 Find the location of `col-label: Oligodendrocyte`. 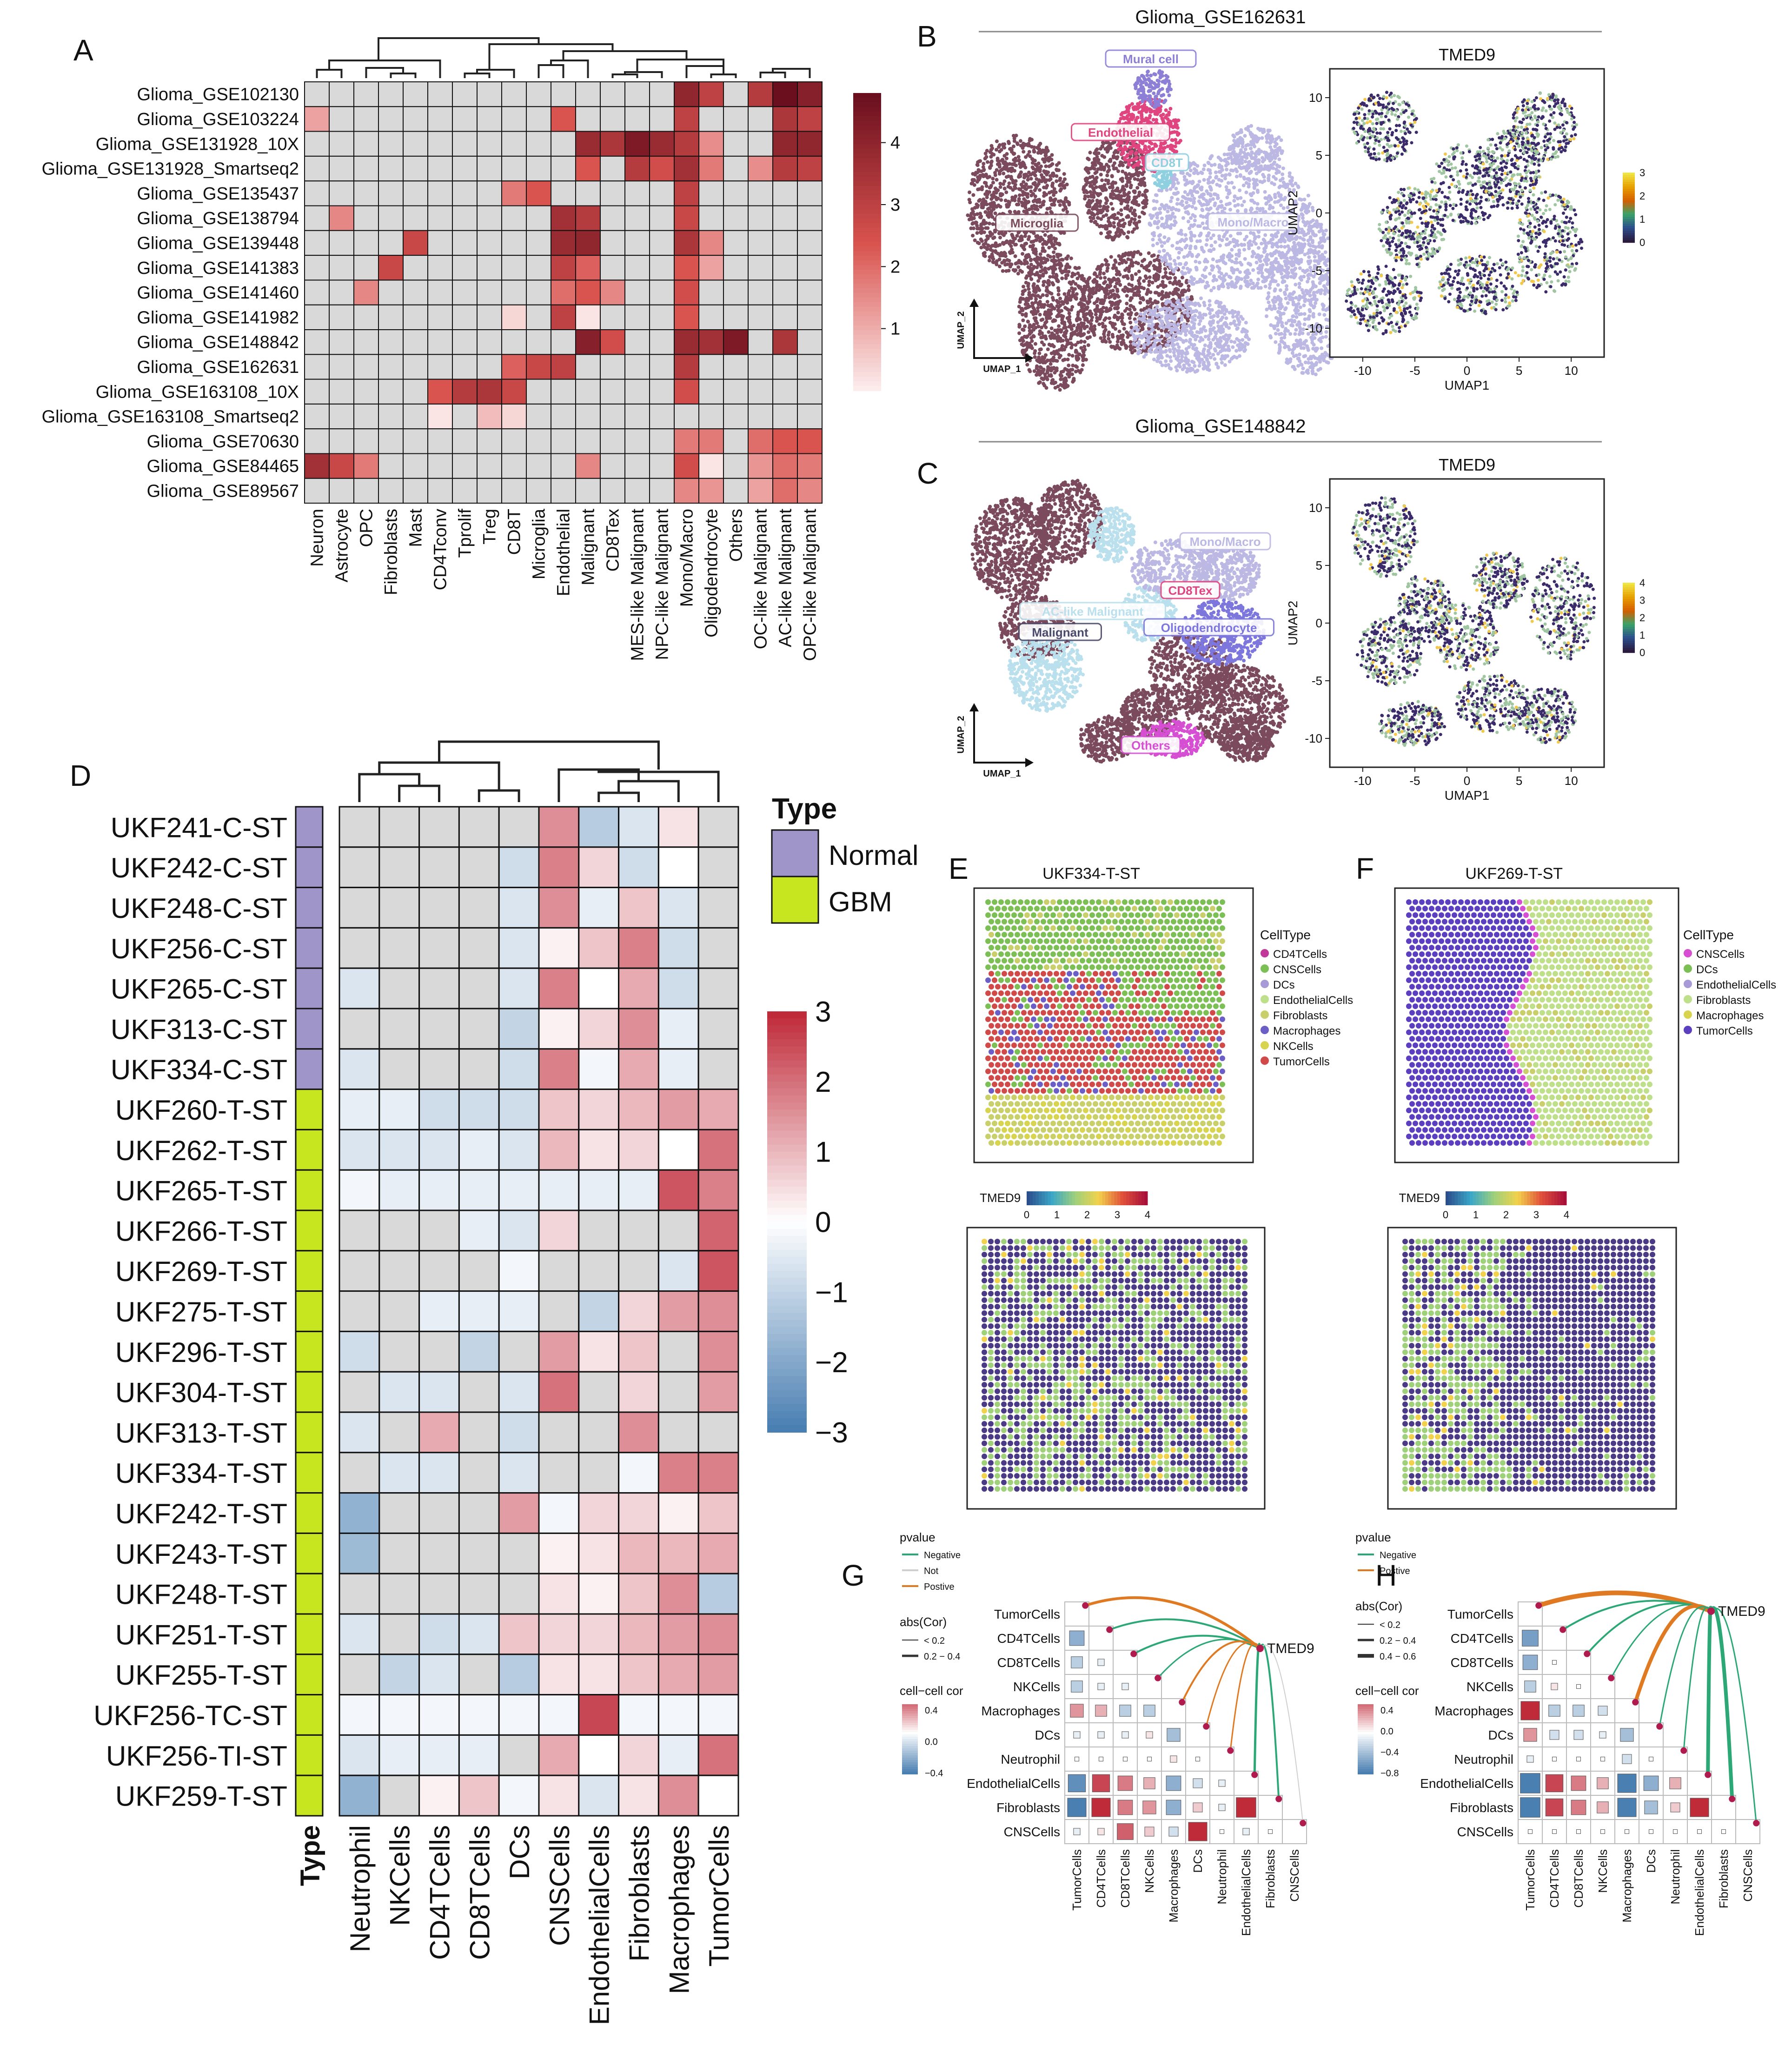

col-label: Oligodendrocyte is located at coordinates (712, 573).